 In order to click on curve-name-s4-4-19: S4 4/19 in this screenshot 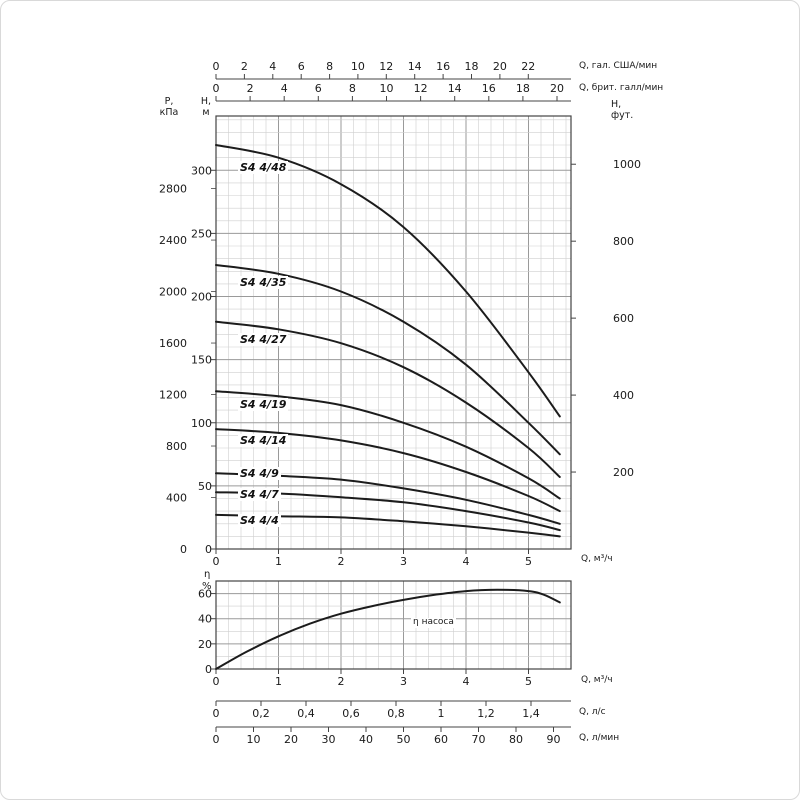, I will do `click(263, 404)`.